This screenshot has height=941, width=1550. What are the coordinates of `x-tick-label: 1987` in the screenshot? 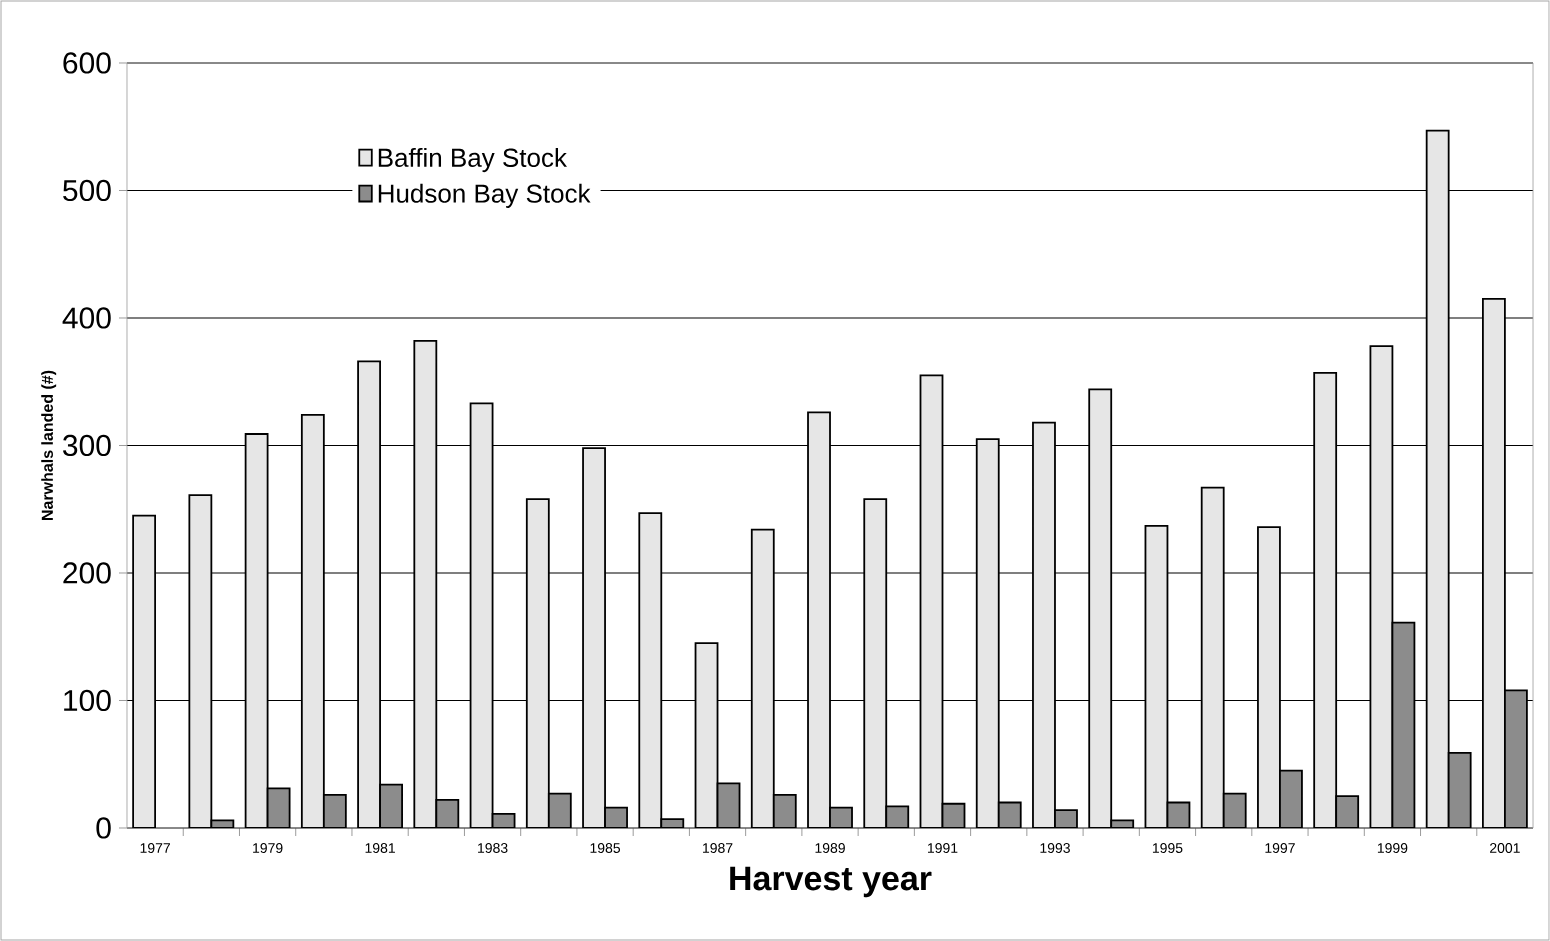 It's located at (718, 848).